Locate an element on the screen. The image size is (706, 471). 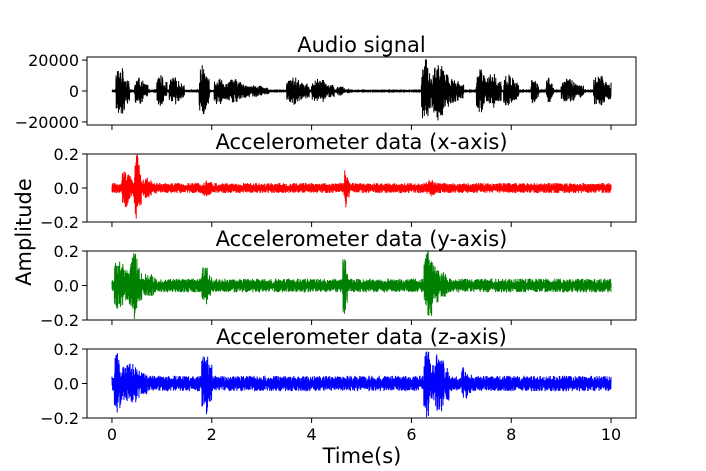
panel-title: Audio signal is located at coordinates (361, 45).